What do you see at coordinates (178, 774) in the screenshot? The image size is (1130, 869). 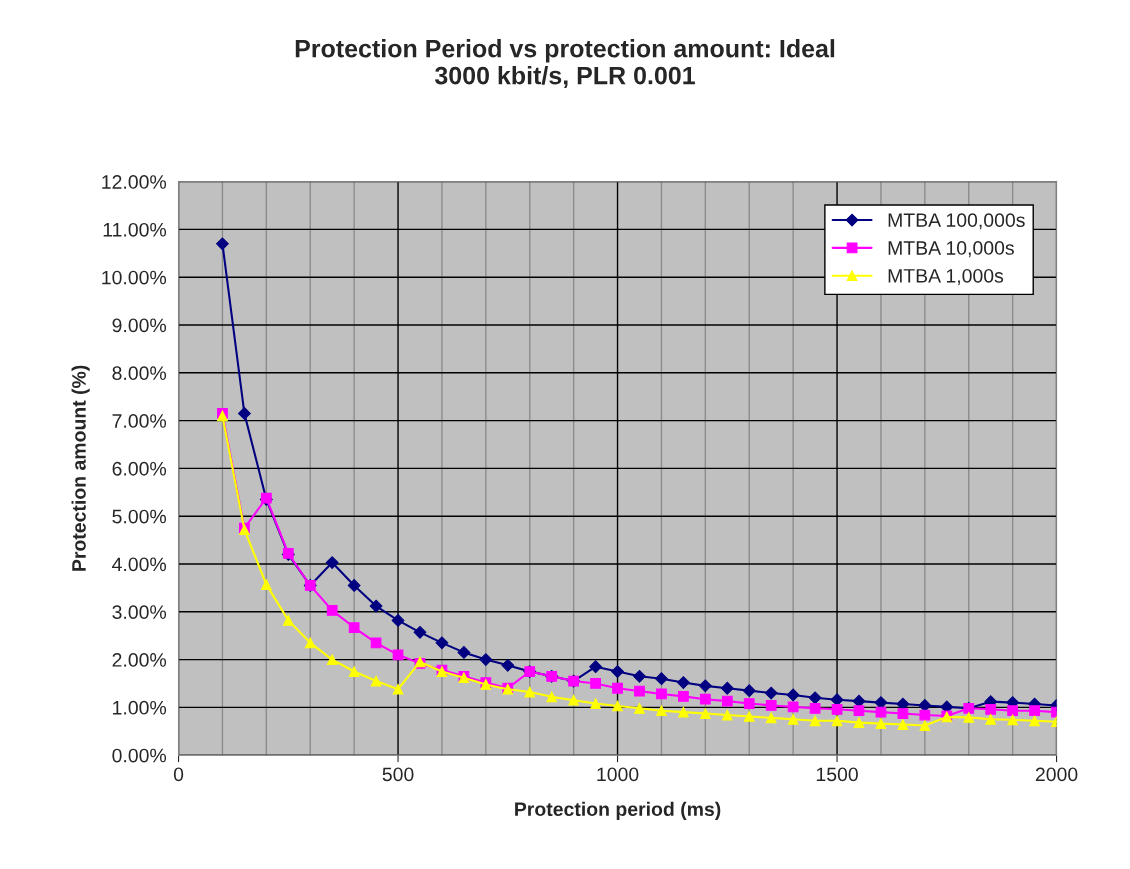 I see `x-tick-label: 0` at bounding box center [178, 774].